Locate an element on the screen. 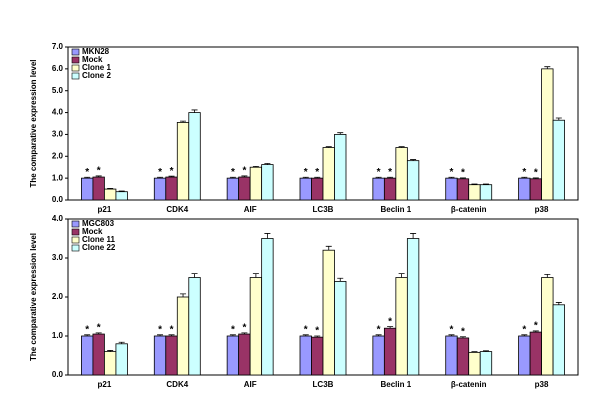 Image resolution: width=594 pixels, height=408 pixels. legend-label: Mock is located at coordinates (92, 59).